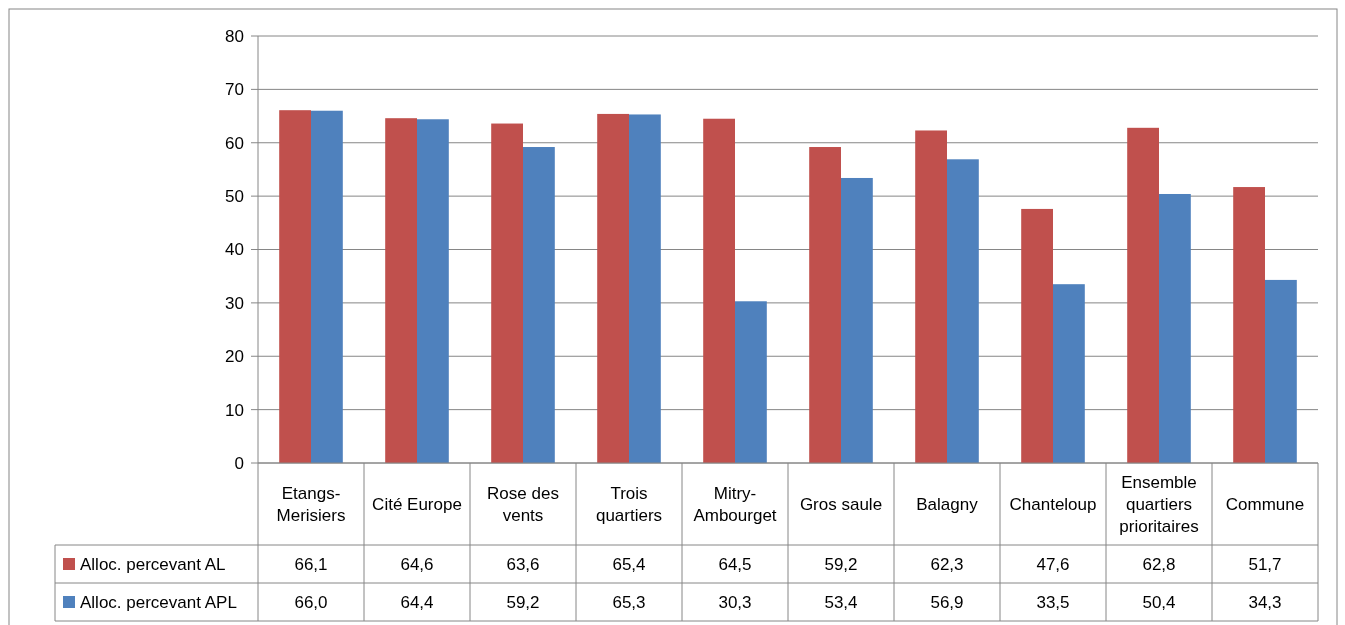 This screenshot has height=625, width=1345. I want to click on y-tick-label: 20, so click(234, 357).